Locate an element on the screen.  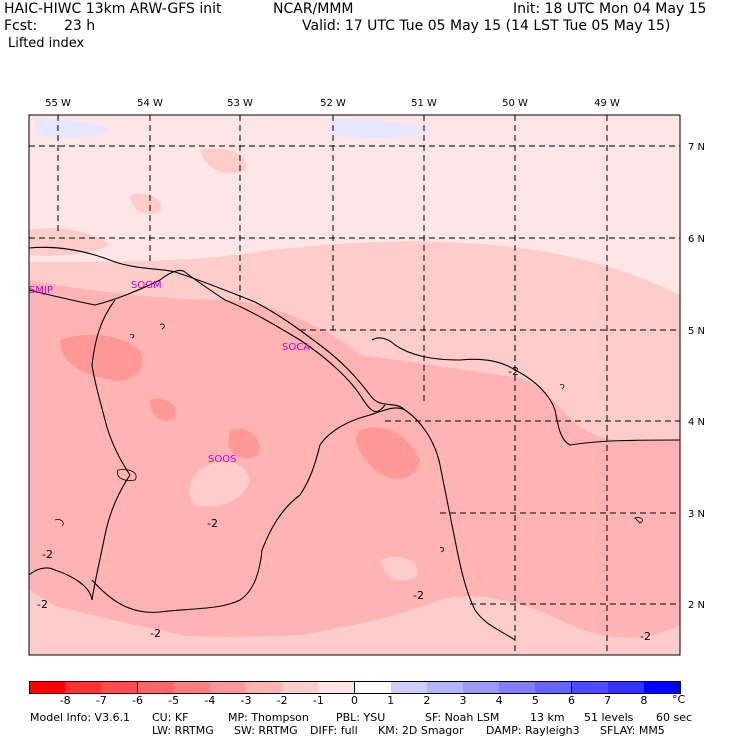
surface-layer-option: SFLAY: MM5 is located at coordinates (632, 730).